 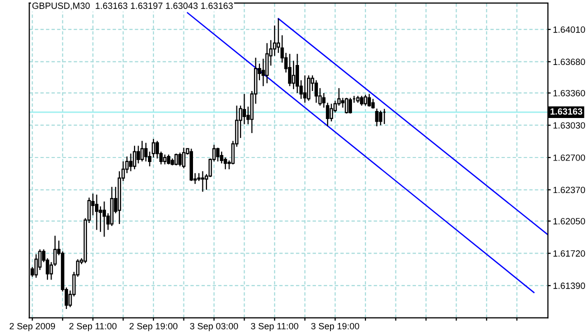 I want to click on ref-line-label: 1.63163, so click(x=566, y=111).